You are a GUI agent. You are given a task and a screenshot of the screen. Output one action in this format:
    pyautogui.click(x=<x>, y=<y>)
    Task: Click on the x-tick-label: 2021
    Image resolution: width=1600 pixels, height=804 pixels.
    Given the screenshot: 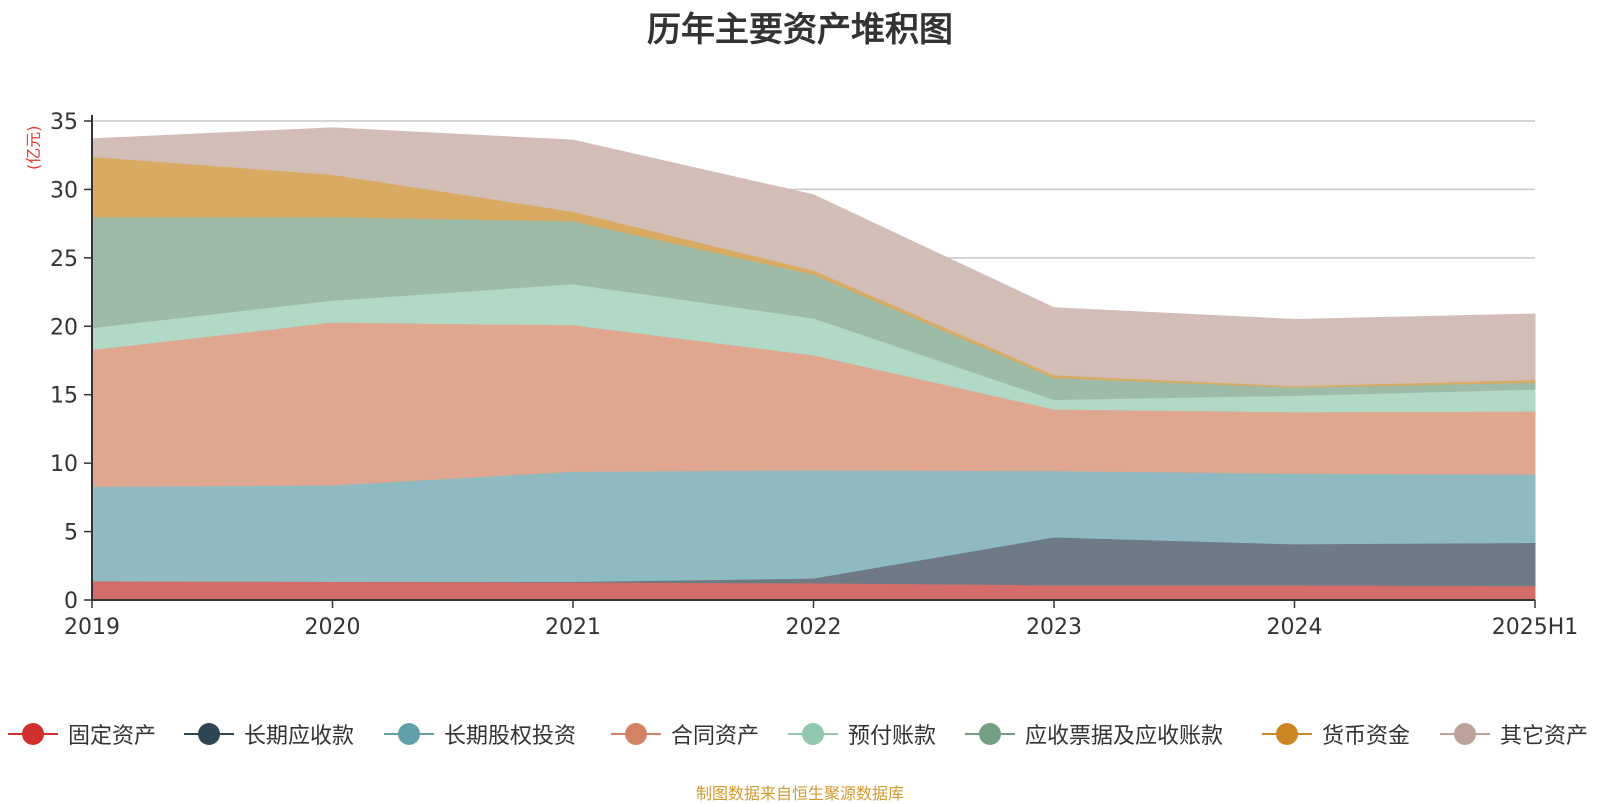 What is the action you would take?
    pyautogui.click(x=573, y=627)
    